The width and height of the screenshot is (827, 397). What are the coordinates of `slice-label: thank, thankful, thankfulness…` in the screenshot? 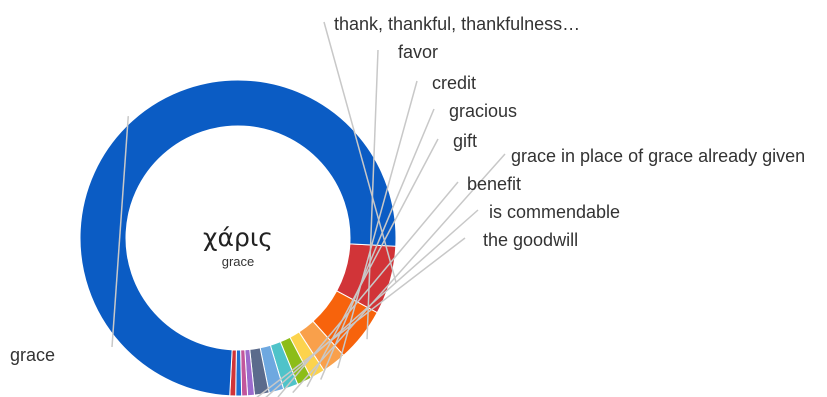 It's located at (457, 24).